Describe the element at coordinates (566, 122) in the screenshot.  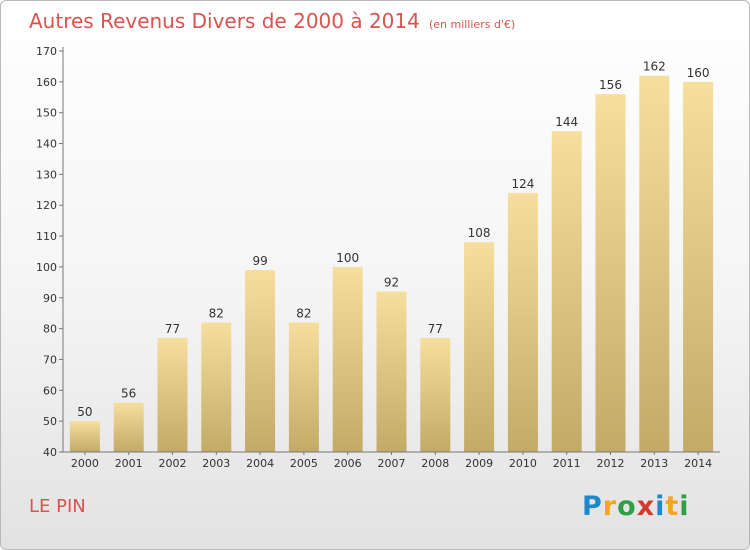
I see `value-label: 144` at that location.